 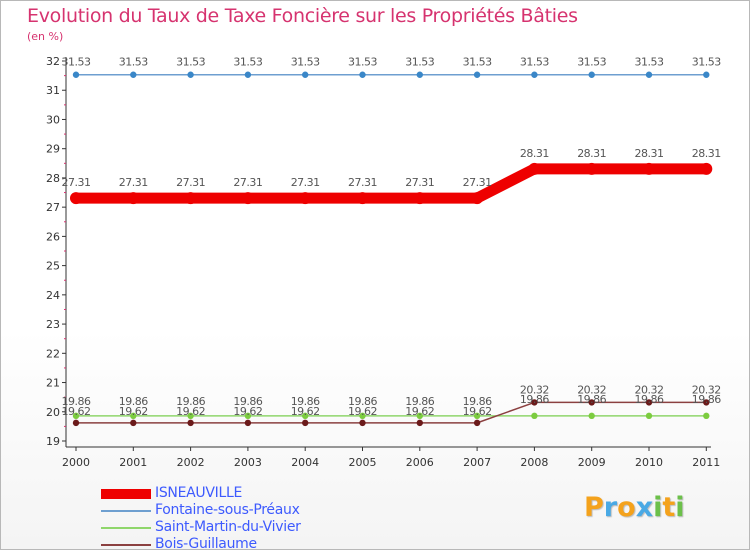 I want to click on y-tick-label-26: 26, so click(x=53, y=236).